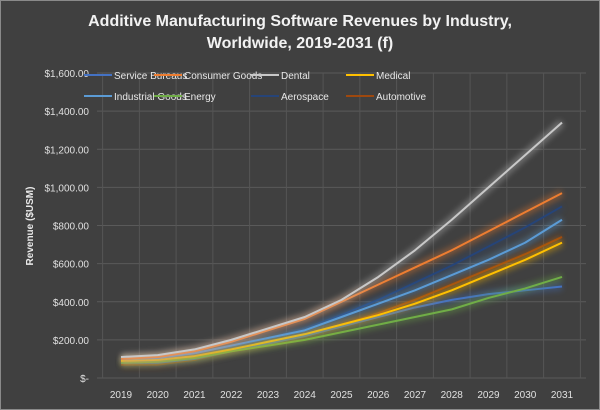 Image resolution: width=600 pixels, height=410 pixels. Describe the element at coordinates (562, 395) in the screenshot. I see `x-tick-label: 2031` at that location.